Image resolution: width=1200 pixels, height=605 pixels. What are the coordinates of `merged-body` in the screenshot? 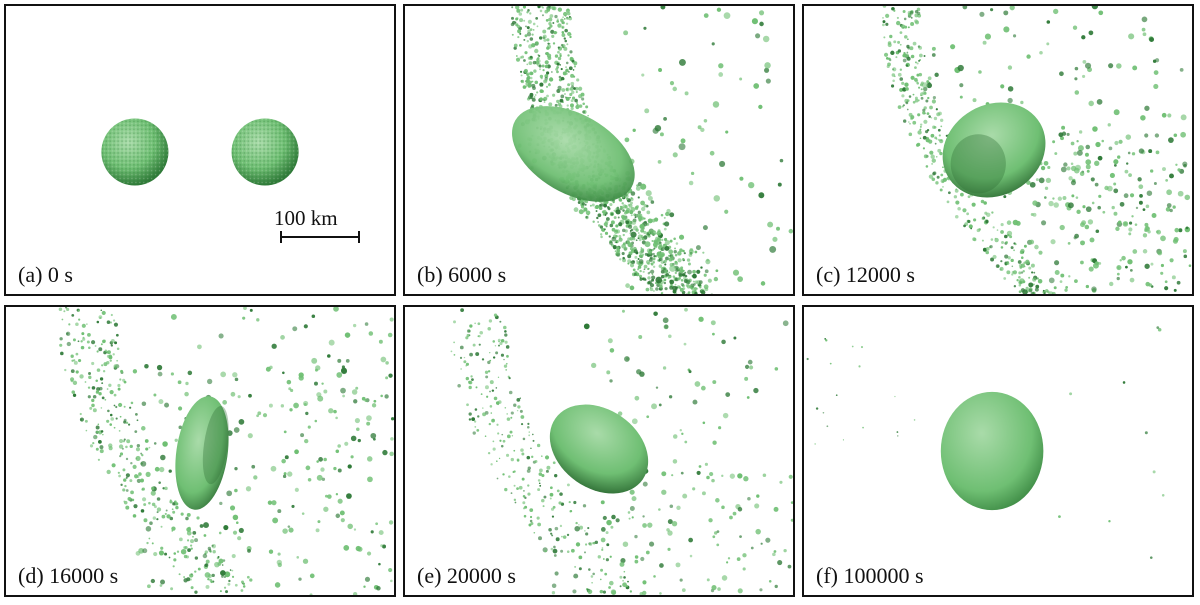 It's located at (202, 453).